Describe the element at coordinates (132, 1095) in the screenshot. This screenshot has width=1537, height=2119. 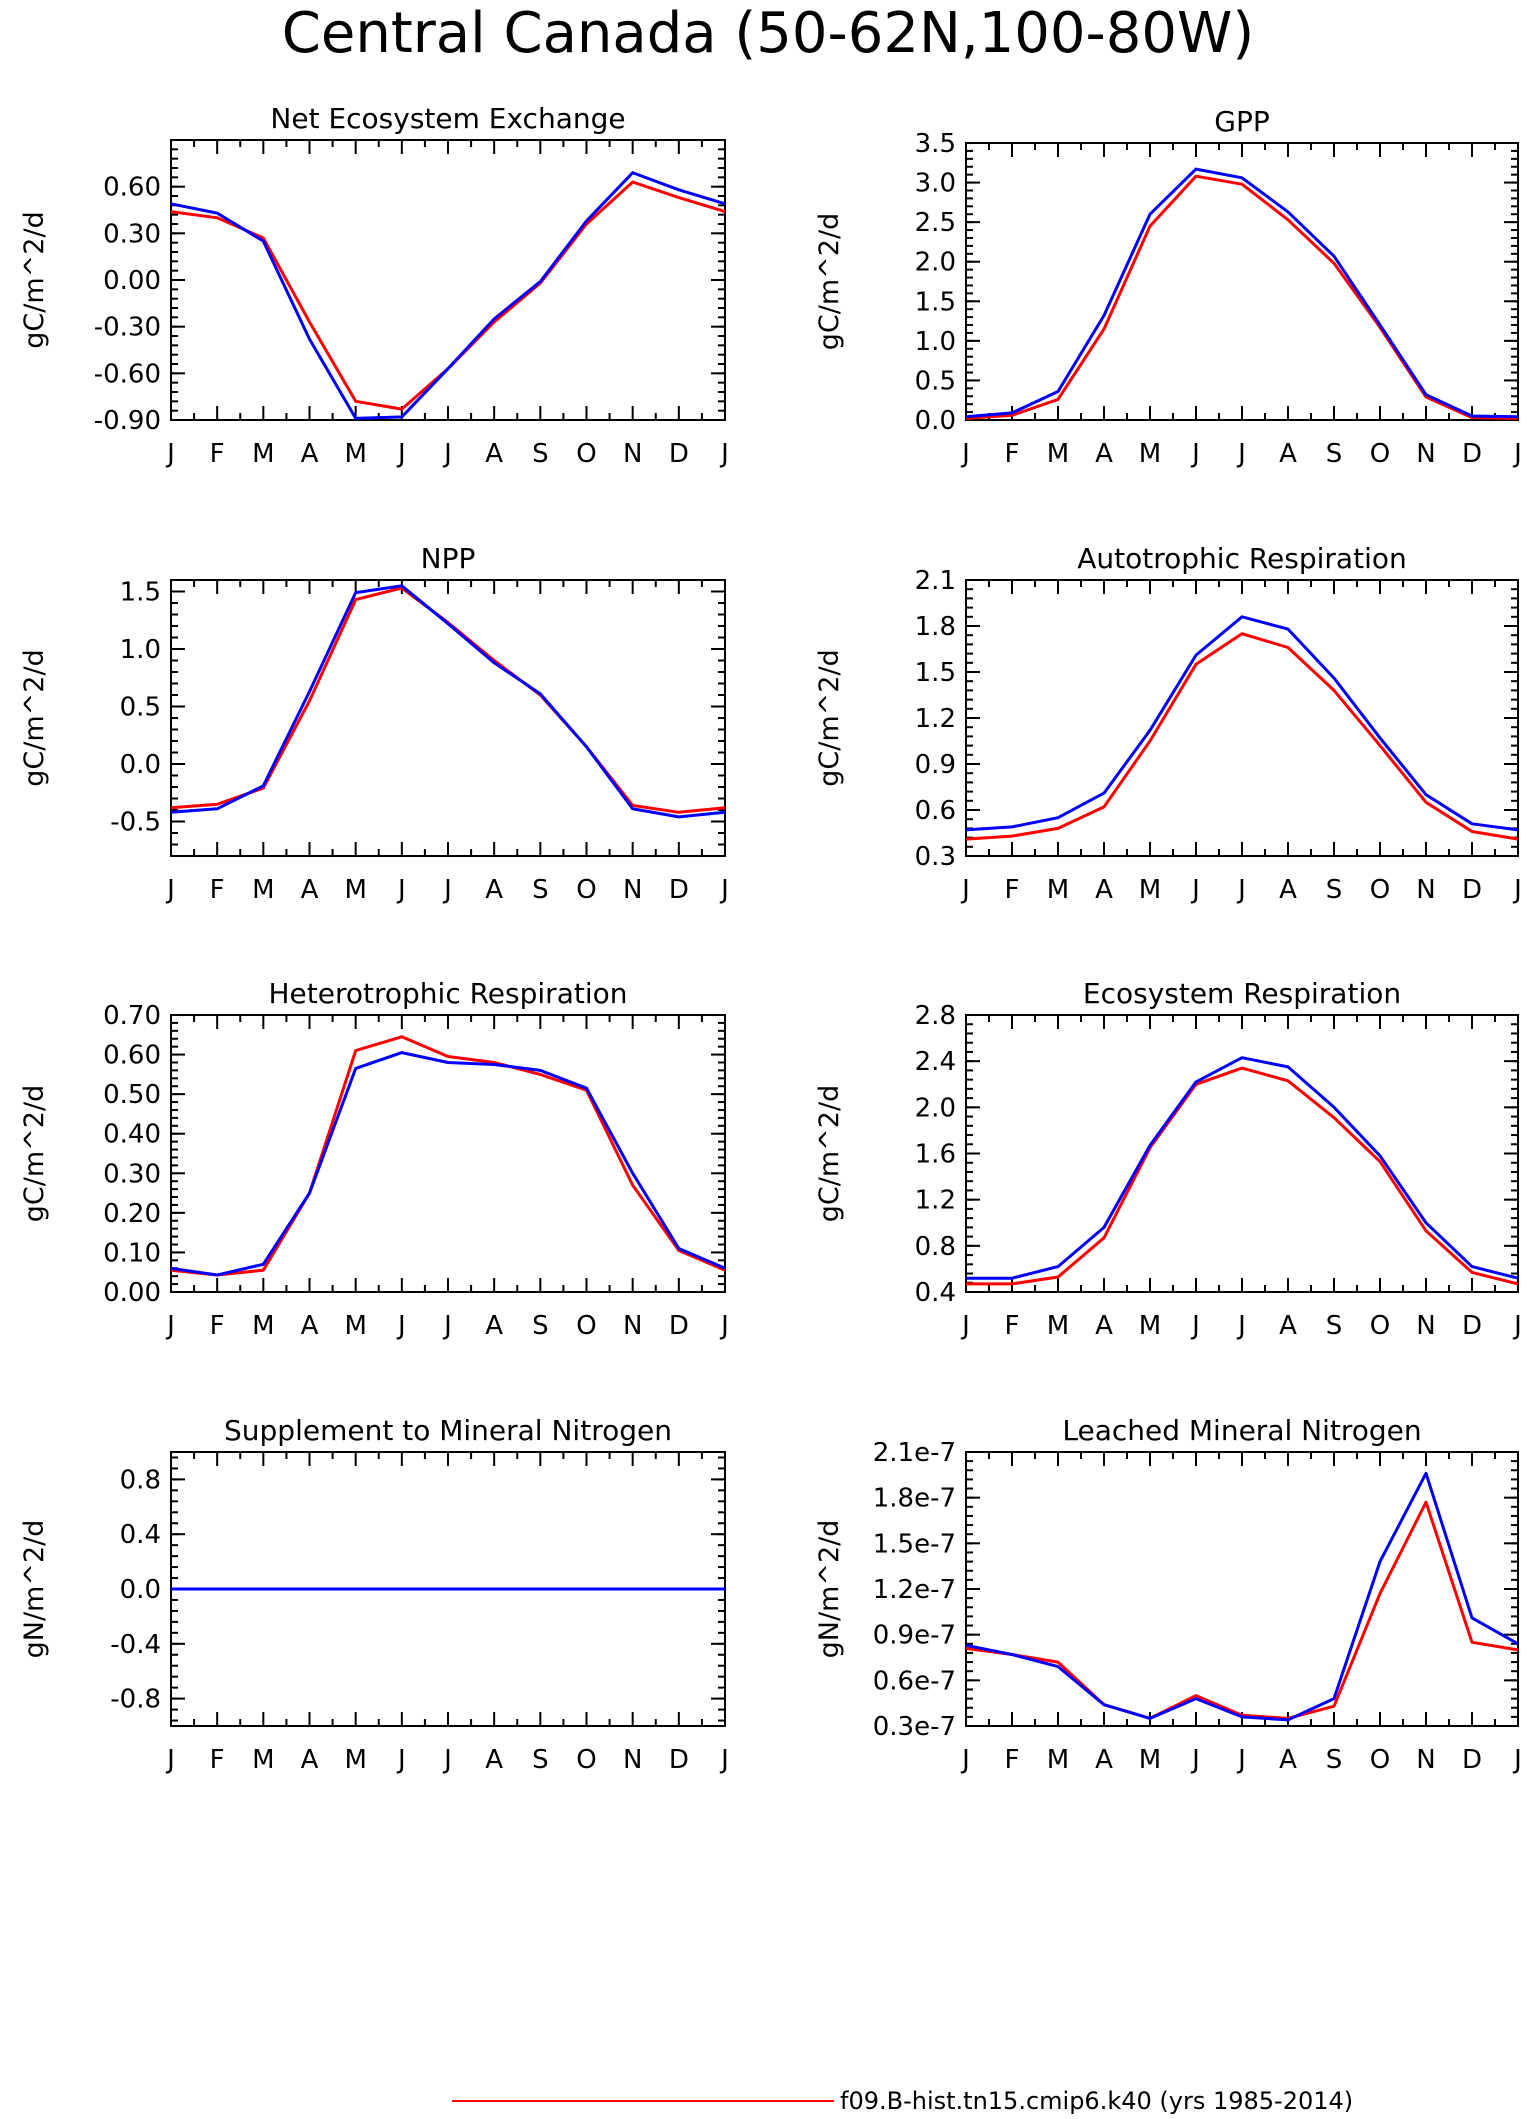
I see `y-tick-label: 0.50` at that location.